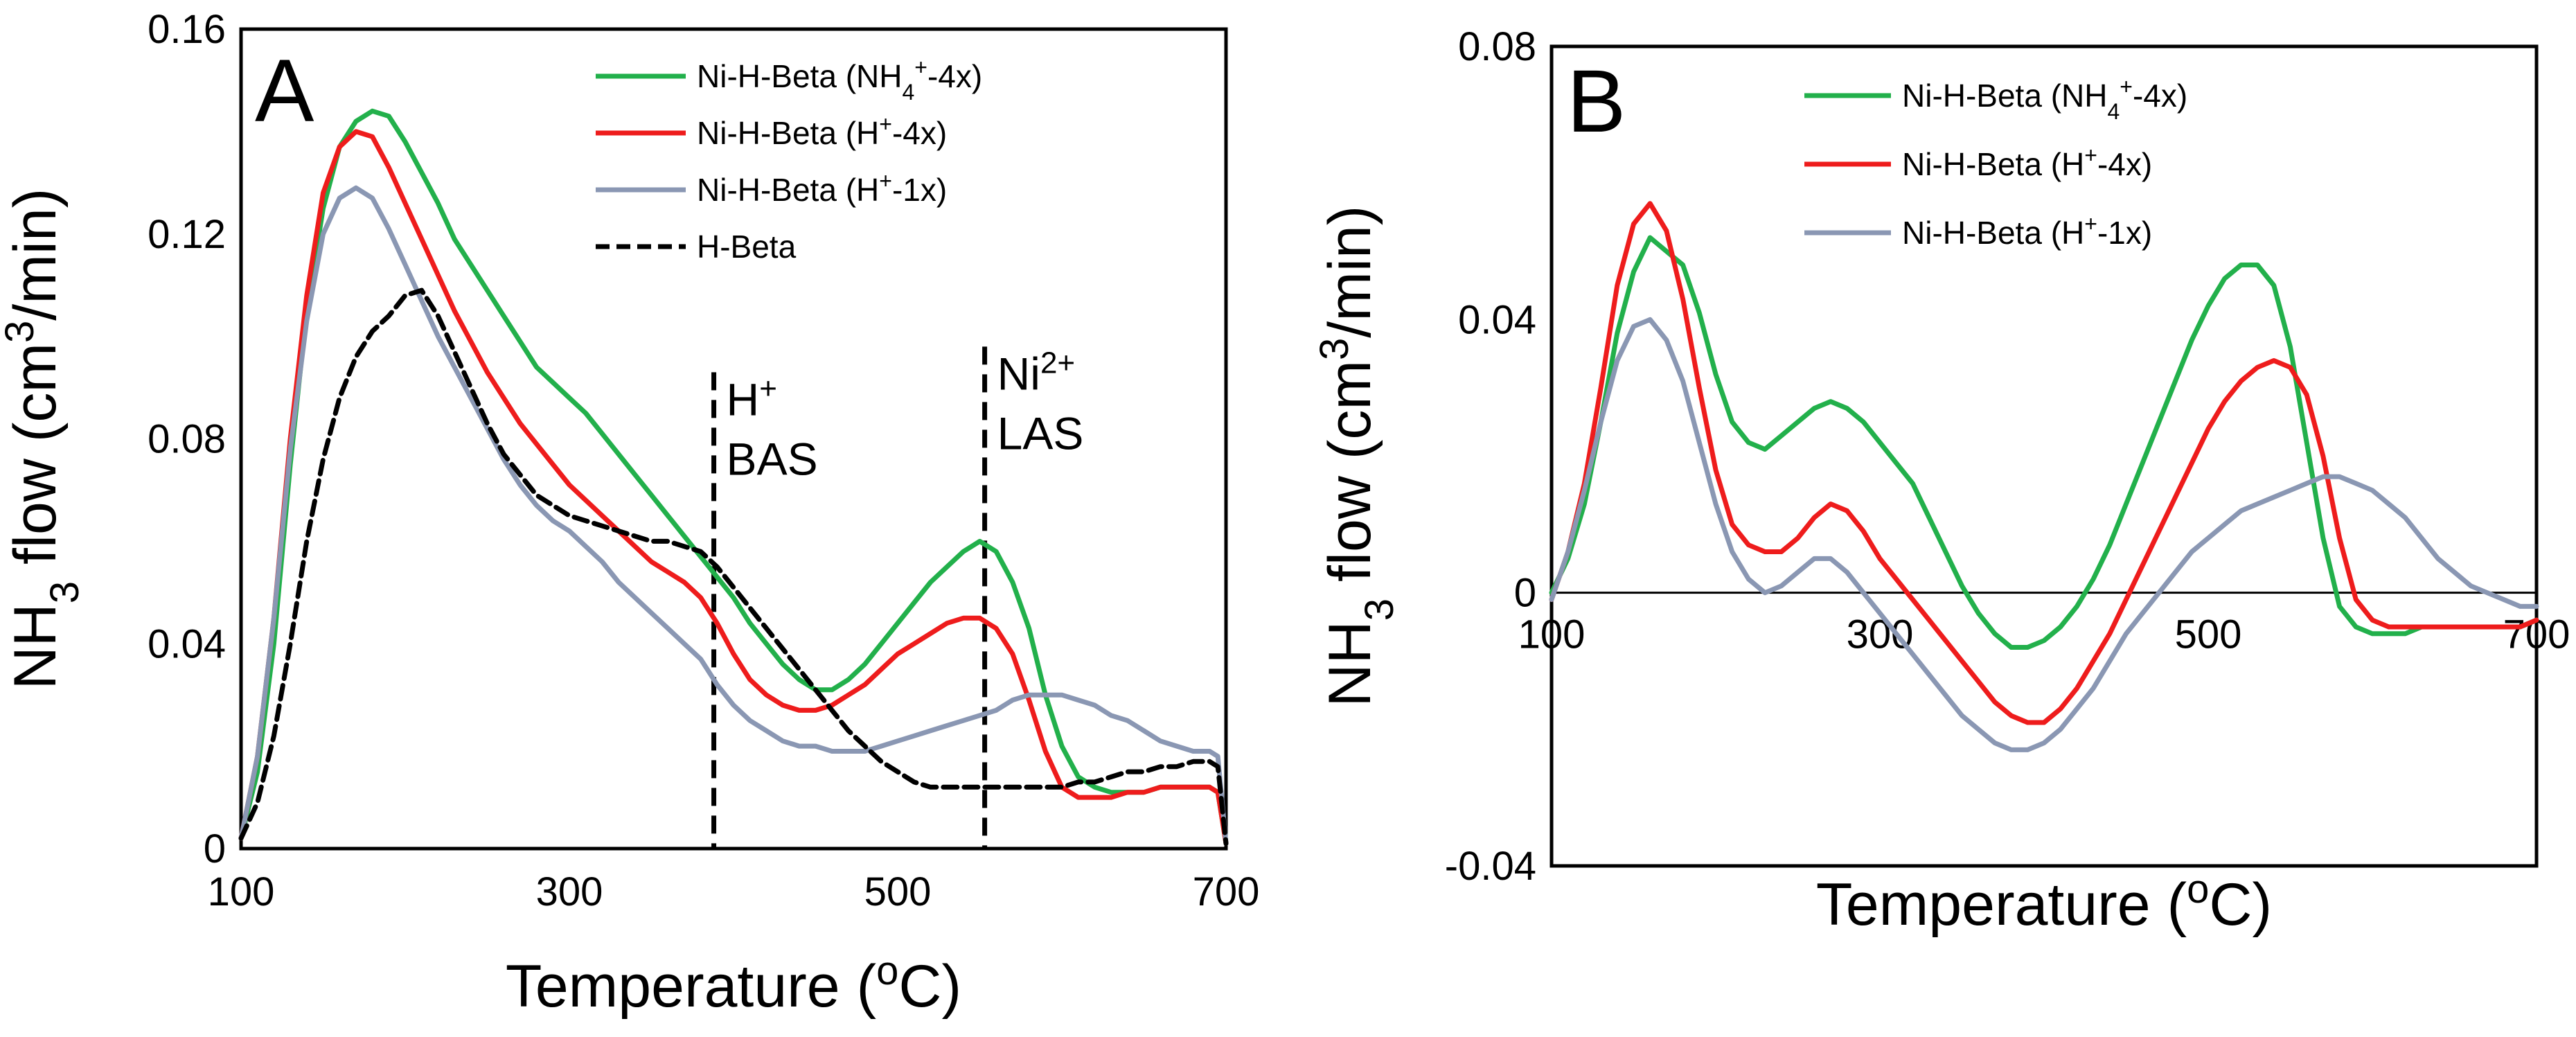  I want to click on panel-b-y-axis-title: NH3 flow (cm3/min), so click(1357, 457).